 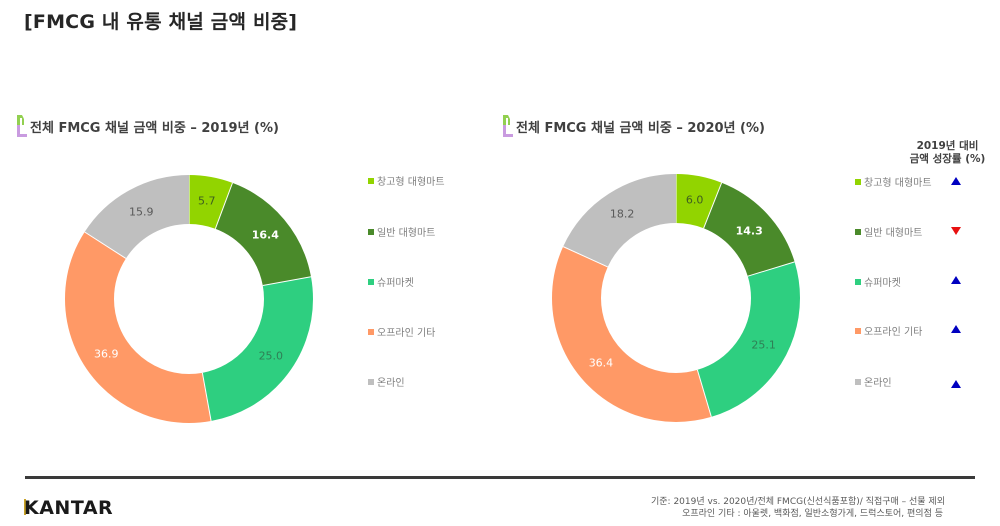 I want to click on segment-value-label: 25.1, so click(x=763, y=345).